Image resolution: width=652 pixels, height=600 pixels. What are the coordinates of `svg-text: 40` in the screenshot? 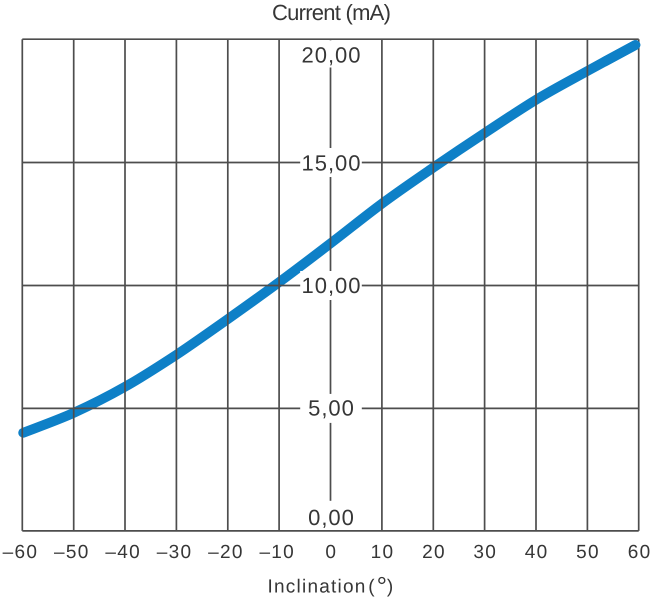 It's located at (537, 552).